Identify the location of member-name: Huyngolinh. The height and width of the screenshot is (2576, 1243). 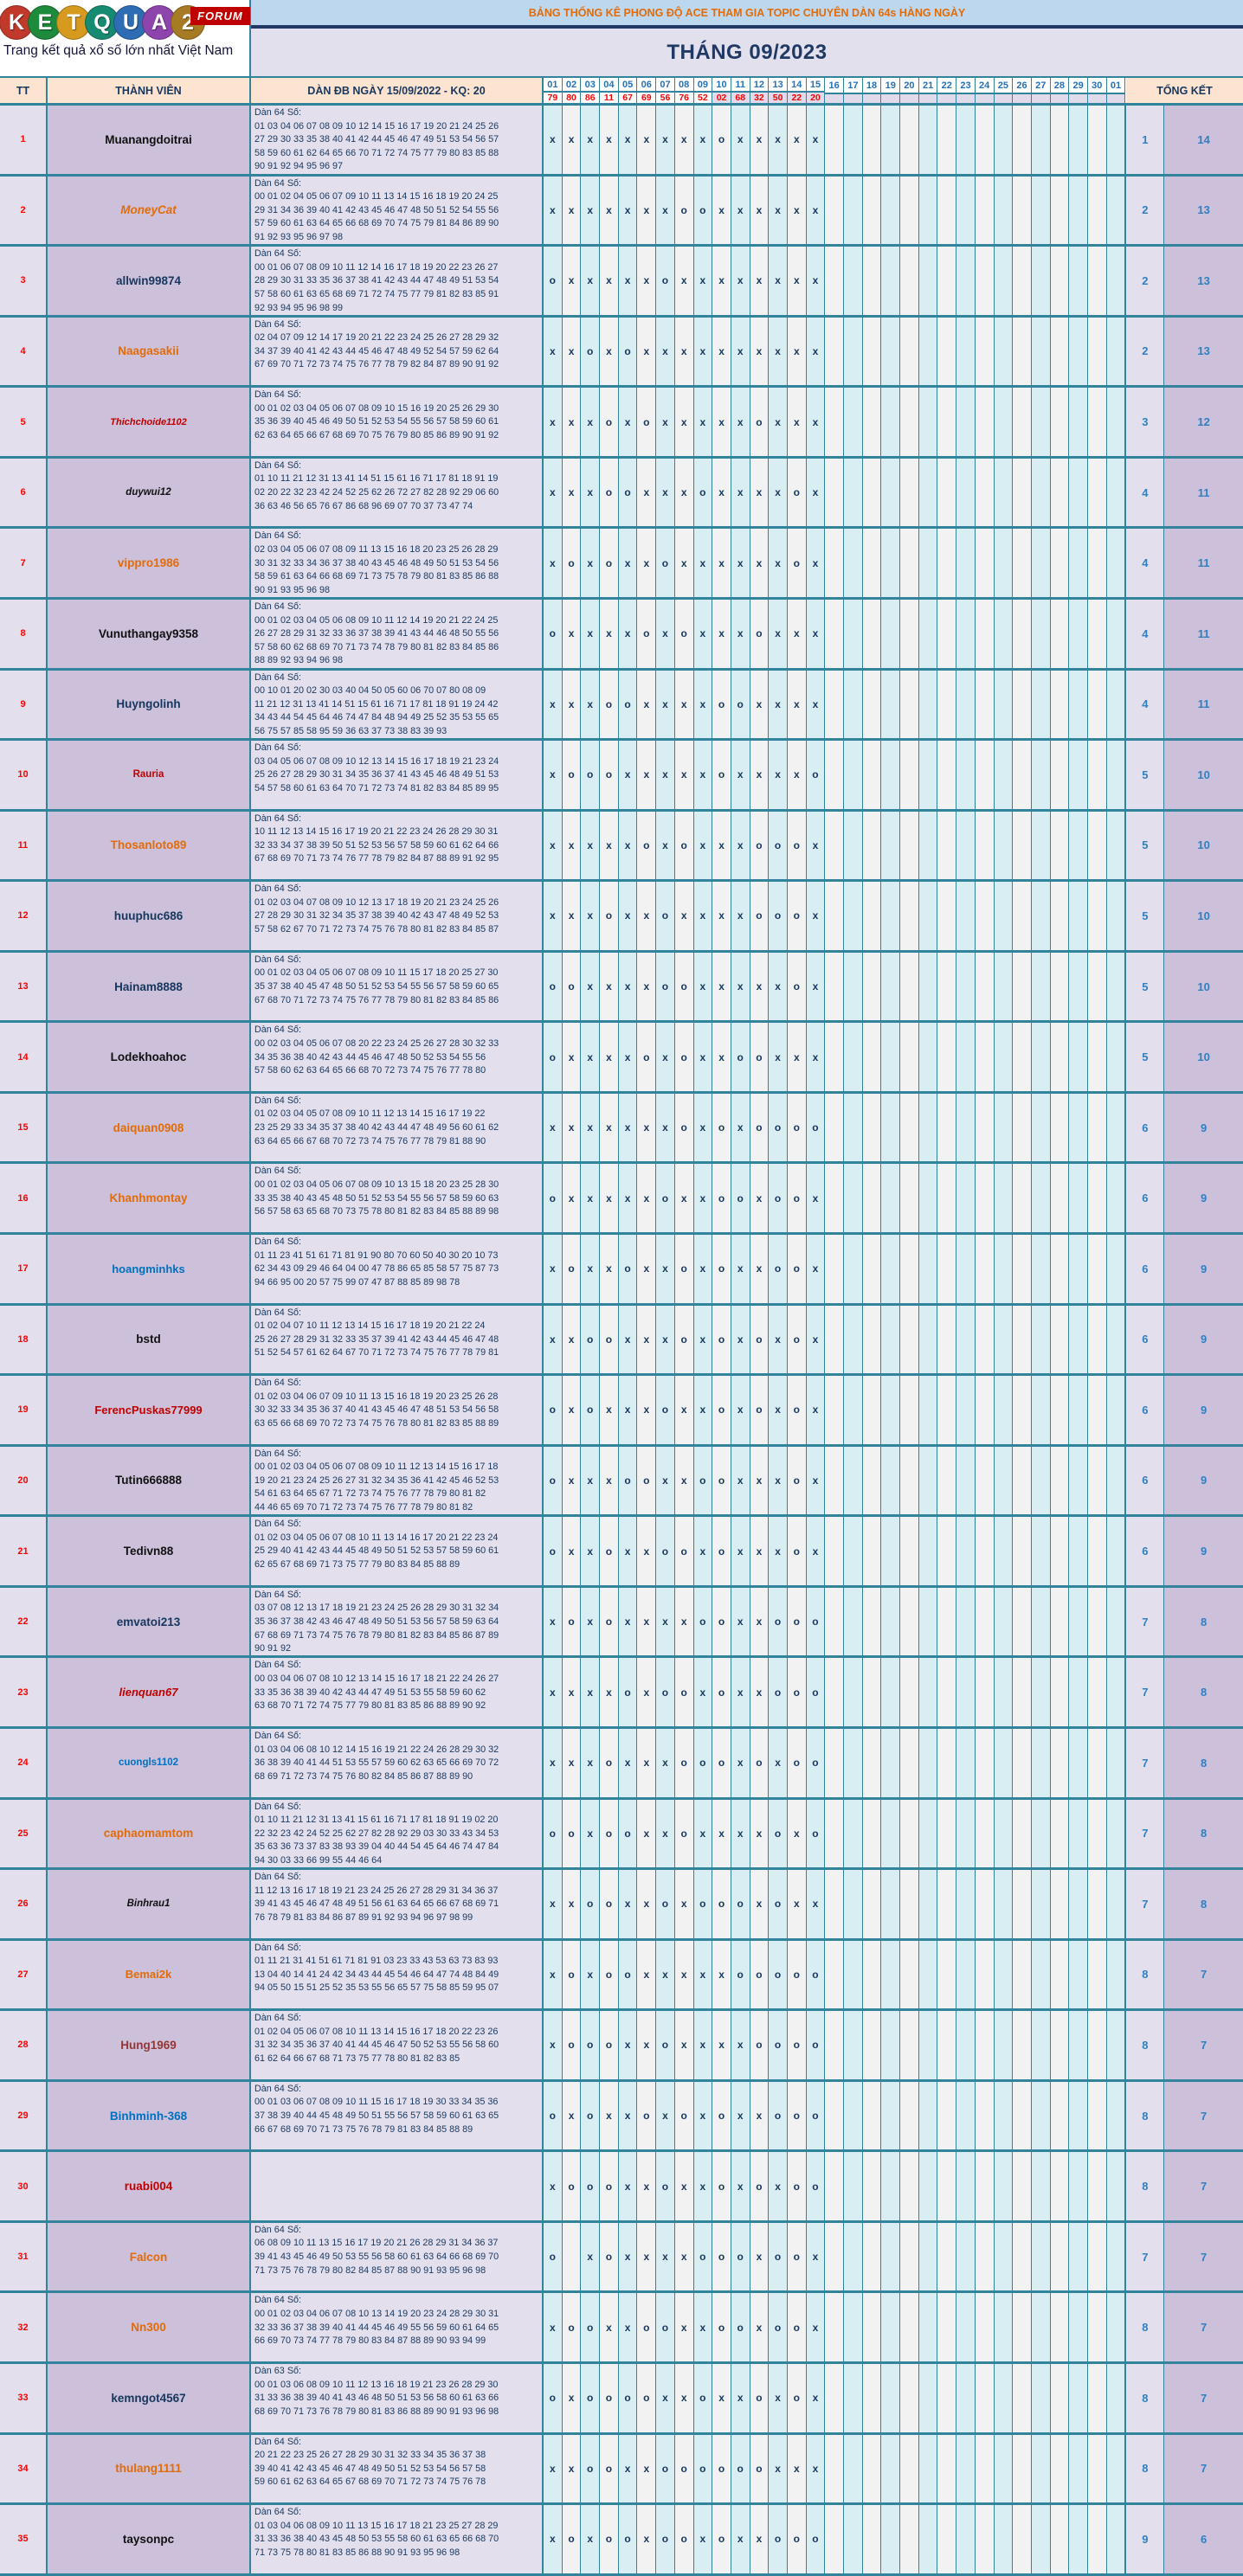
(149, 704).